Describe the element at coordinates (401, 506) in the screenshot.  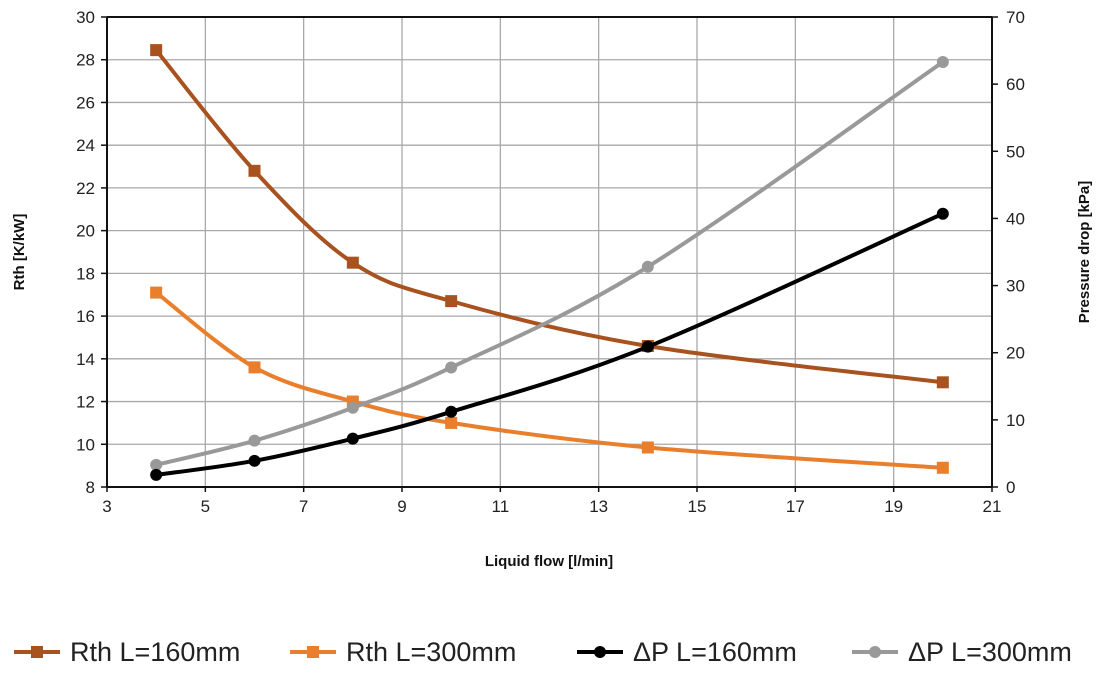
I see `x-tick-label: 9` at that location.